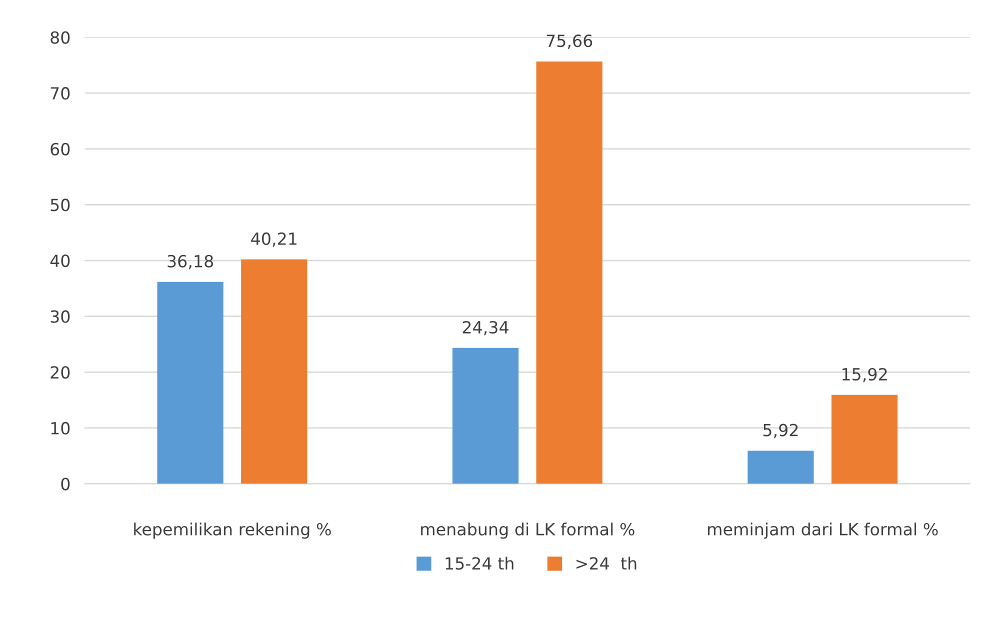 This screenshot has height=621, width=984. Describe the element at coordinates (569, 41) in the screenshot. I see `data-label: 75,66` at that location.